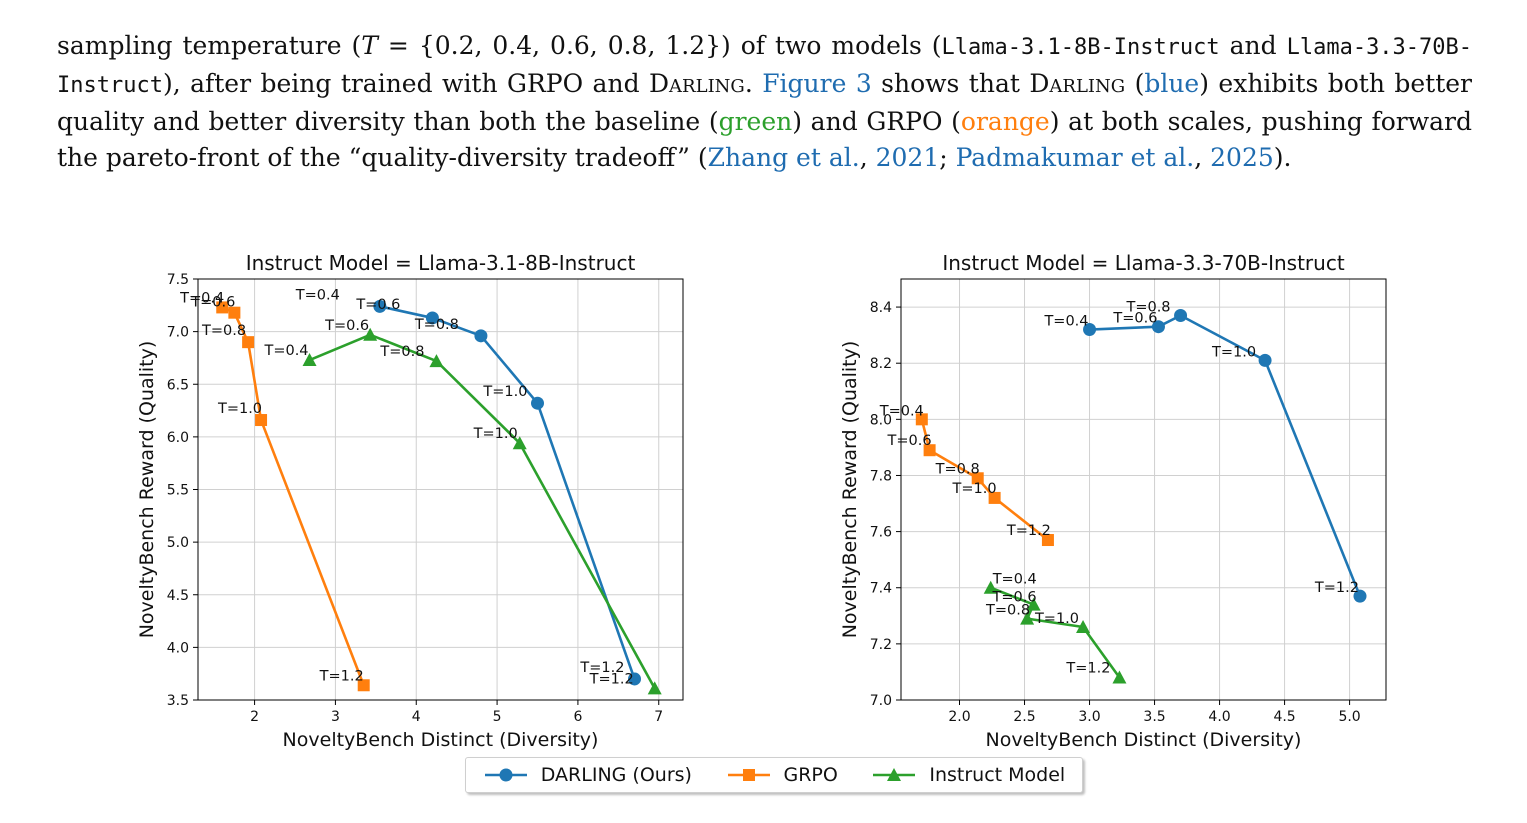 This screenshot has height=823, width=1527. Describe the element at coordinates (178, 438) in the screenshot. I see `tick-label-y: 6.0` at that location.